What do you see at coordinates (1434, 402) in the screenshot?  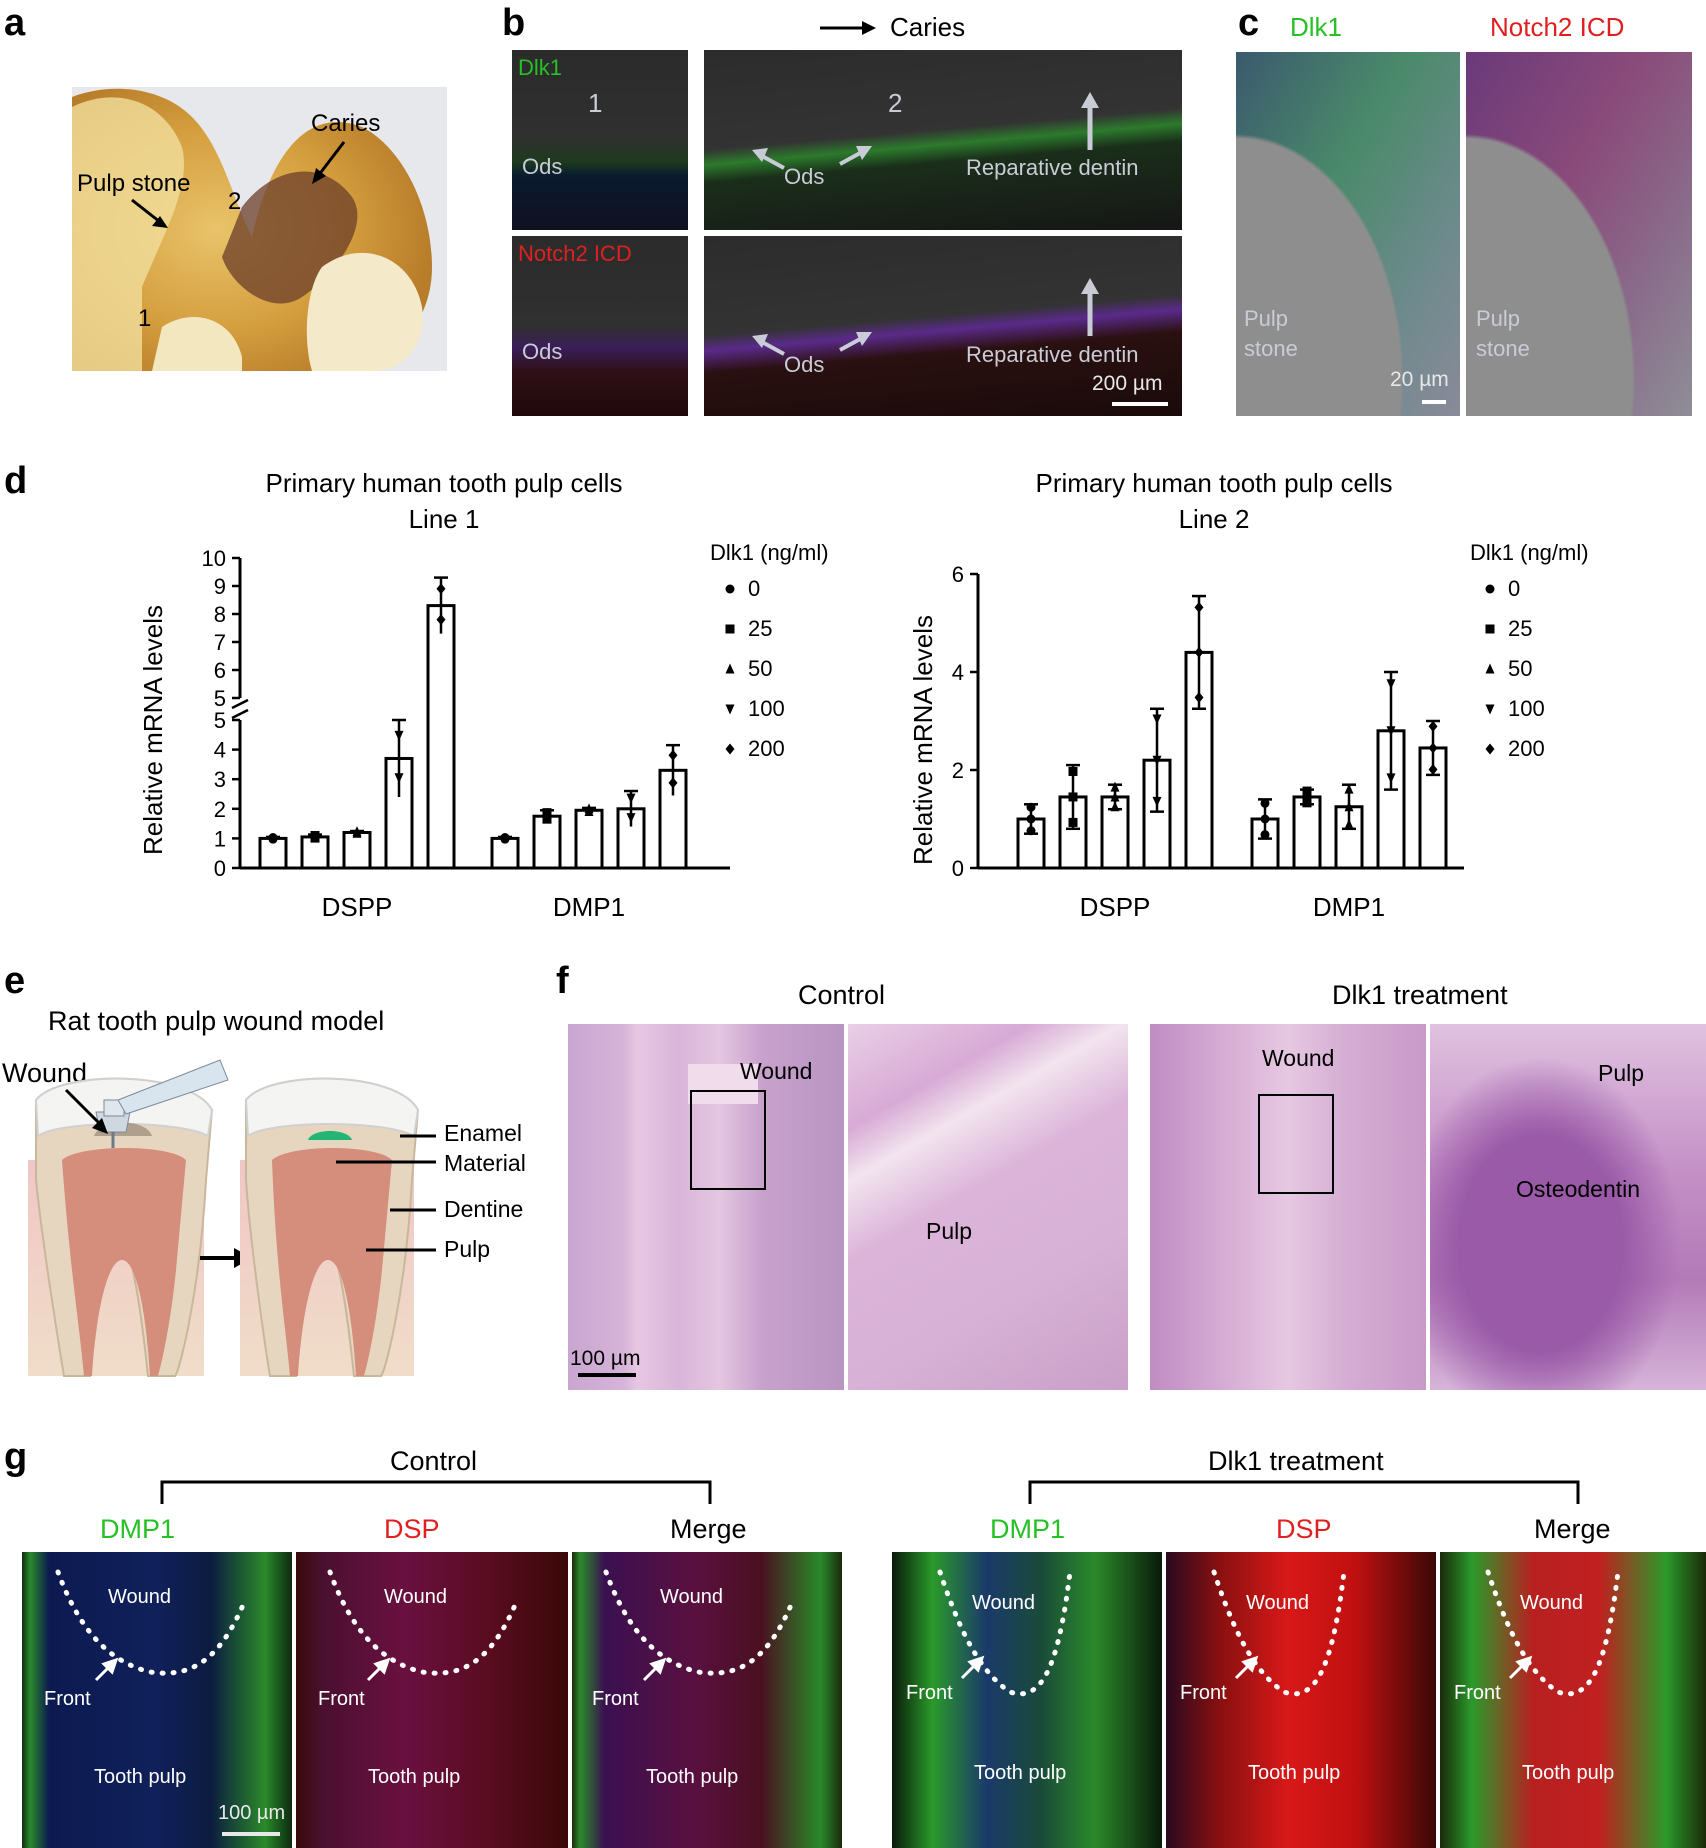 I see `c-scale-bar` at bounding box center [1434, 402].